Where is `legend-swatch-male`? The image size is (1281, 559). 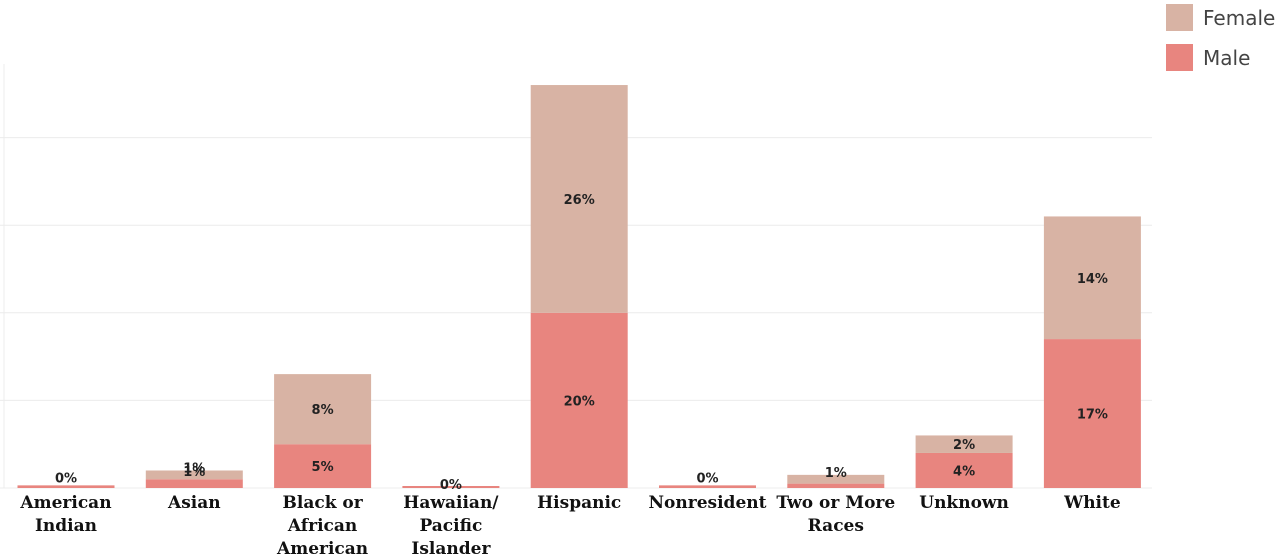
legend-swatch-male is located at coordinates (1179, 57).